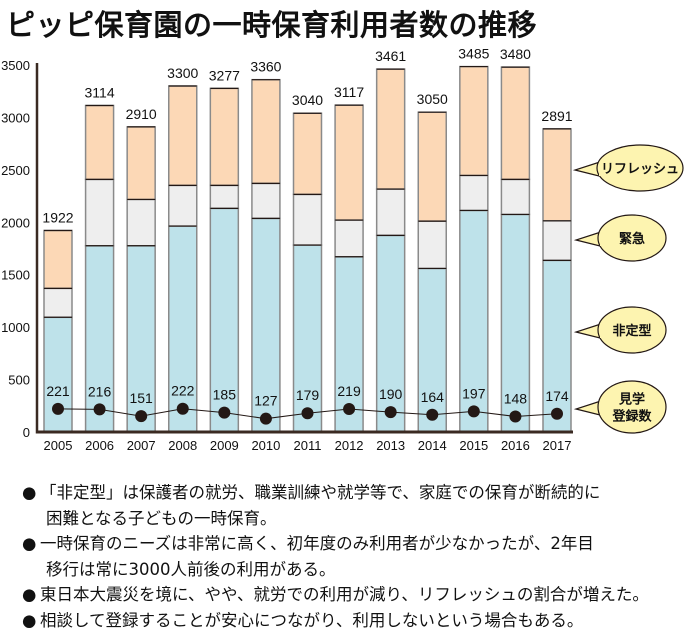 This screenshot has height=635, width=688. What do you see at coordinates (183, 391) in the screenshot?
I see `line-value-label: 222` at bounding box center [183, 391].